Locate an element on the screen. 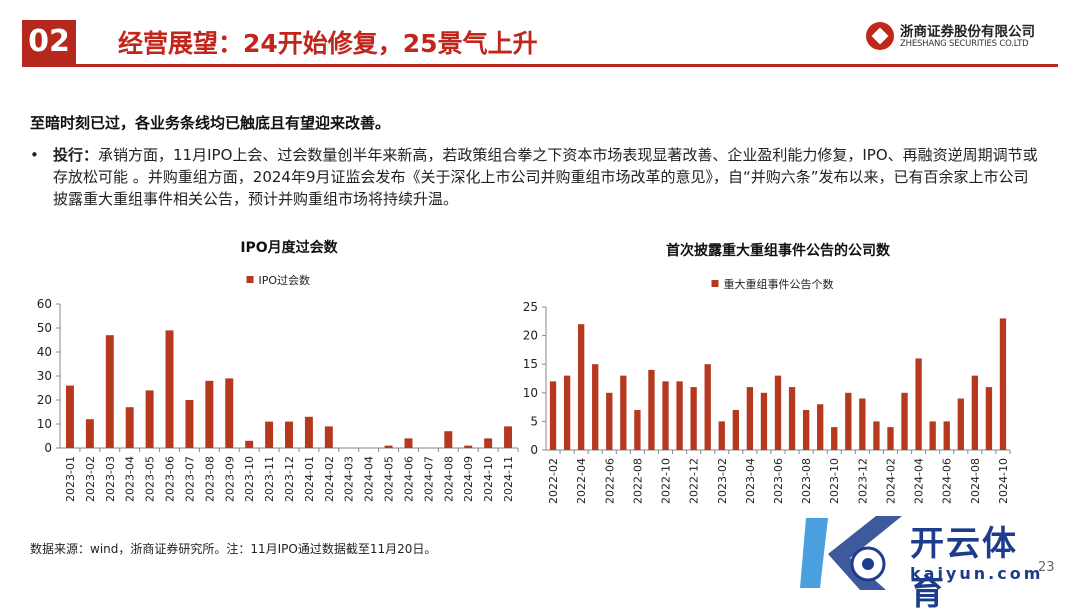 The width and height of the screenshot is (1080, 614). chart-title: 首次披露重大重组事件公告的公司数 is located at coordinates (778, 250).